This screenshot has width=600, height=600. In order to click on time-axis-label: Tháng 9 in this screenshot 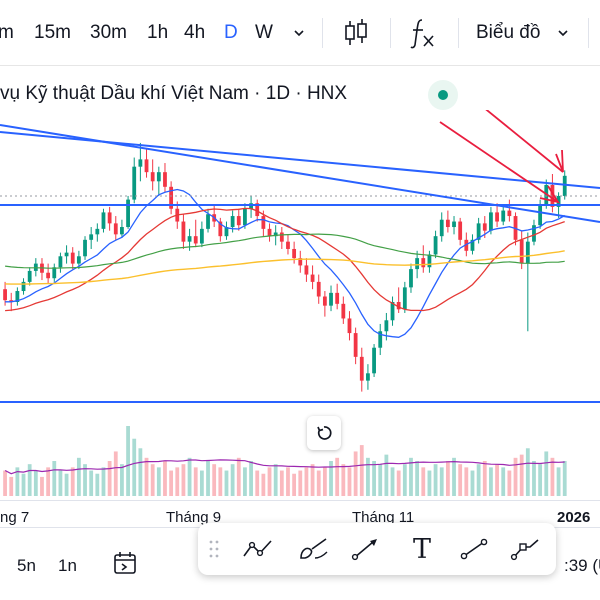, I will do `click(194, 517)`.